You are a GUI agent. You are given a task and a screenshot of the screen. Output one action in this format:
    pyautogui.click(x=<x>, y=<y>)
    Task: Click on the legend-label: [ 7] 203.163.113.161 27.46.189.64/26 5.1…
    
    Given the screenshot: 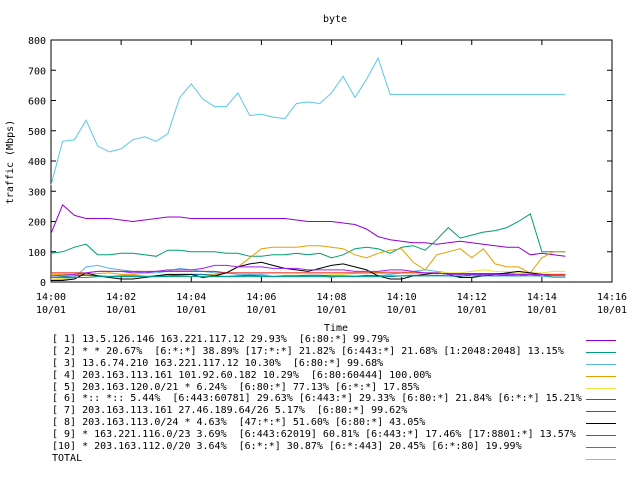 What is the action you would take?
    pyautogui.click(x=230, y=411)
    